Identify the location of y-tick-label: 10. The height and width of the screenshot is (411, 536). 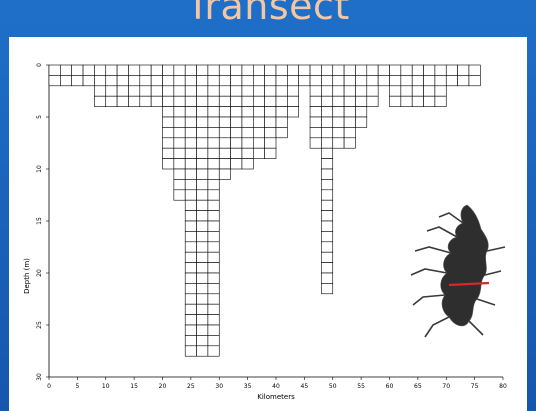
(39, 169).